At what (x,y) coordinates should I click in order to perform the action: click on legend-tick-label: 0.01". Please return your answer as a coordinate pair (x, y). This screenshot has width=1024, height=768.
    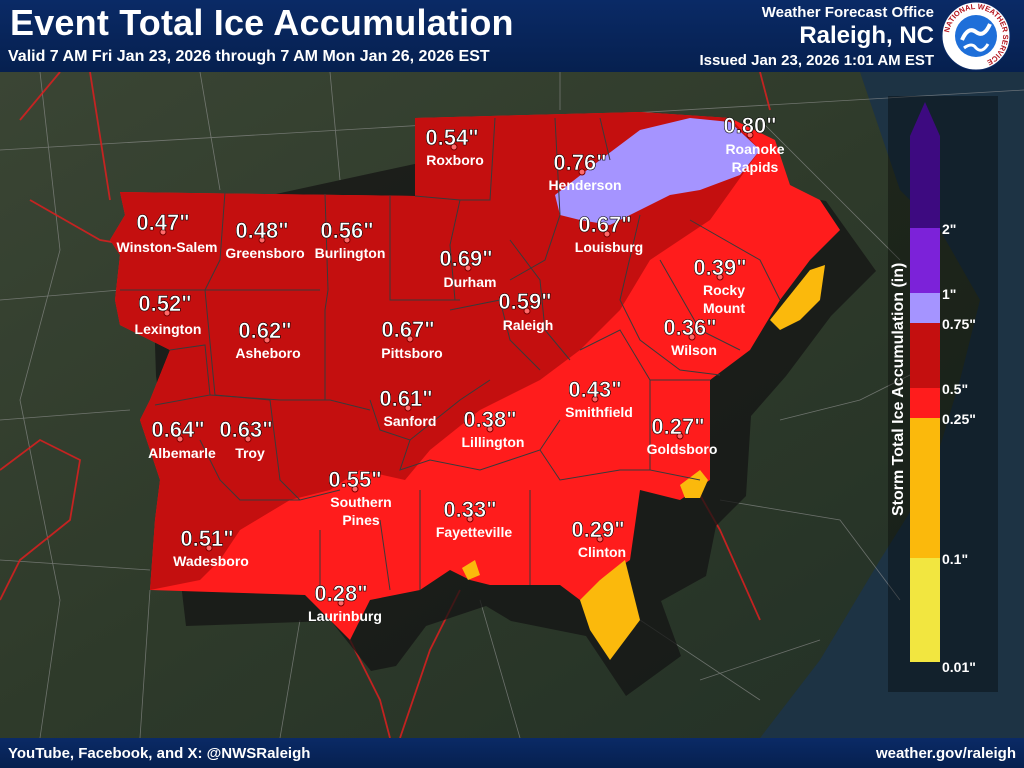
    Looking at the image, I should click on (959, 667).